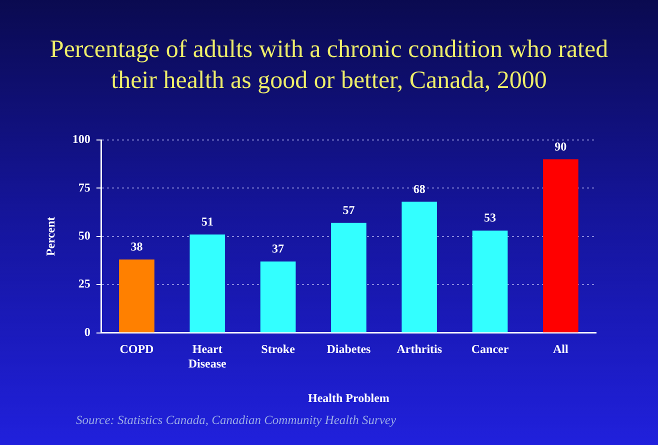 This screenshot has height=445, width=658. What do you see at coordinates (84, 187) in the screenshot?
I see `y-tick-label: 75` at bounding box center [84, 187].